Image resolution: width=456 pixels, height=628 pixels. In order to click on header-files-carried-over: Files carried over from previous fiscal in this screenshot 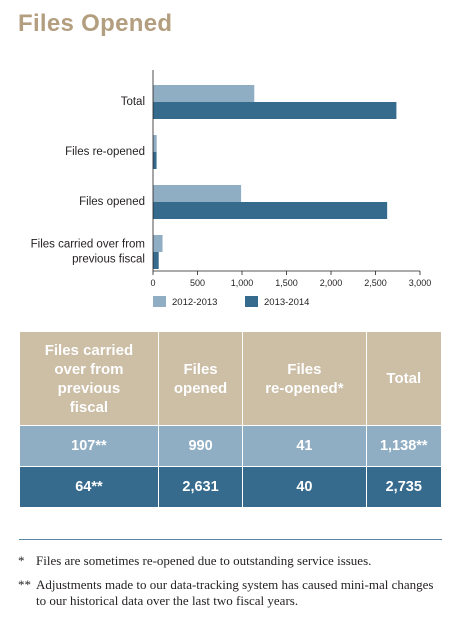, I will do `click(89, 378)`.